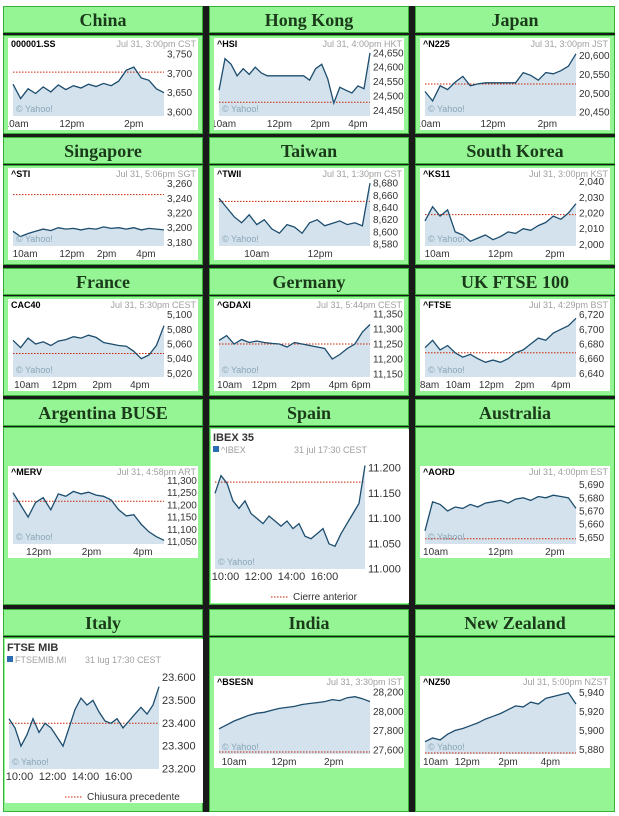  Describe the element at coordinates (182, 518) in the screenshot. I see `y-tick-label: 11,150` at that location.